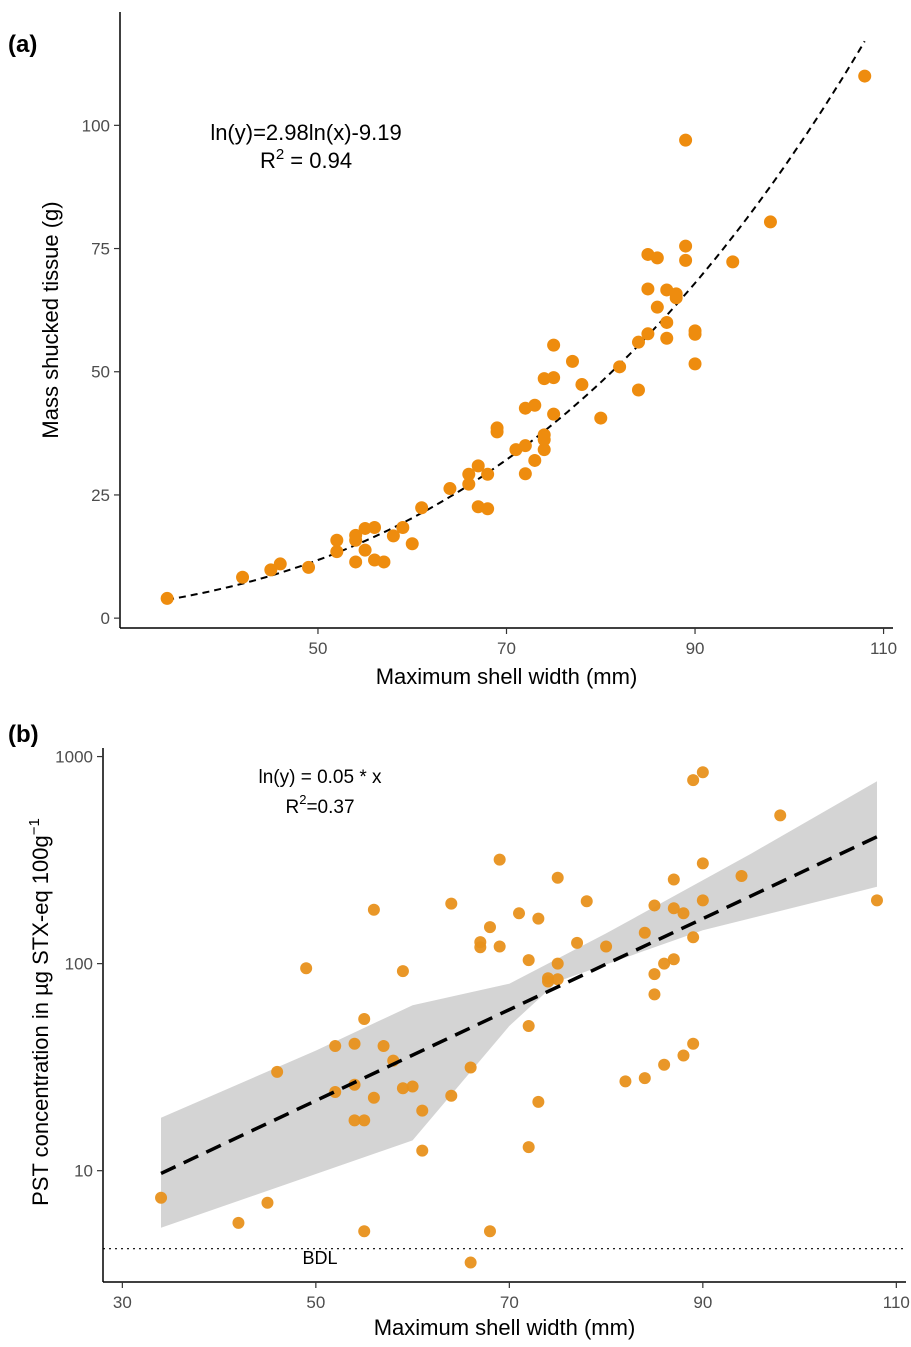 This screenshot has width=911, height=1347. What do you see at coordinates (319, 1258) in the screenshot?
I see `panel-b-bdl-label: BDL` at bounding box center [319, 1258].